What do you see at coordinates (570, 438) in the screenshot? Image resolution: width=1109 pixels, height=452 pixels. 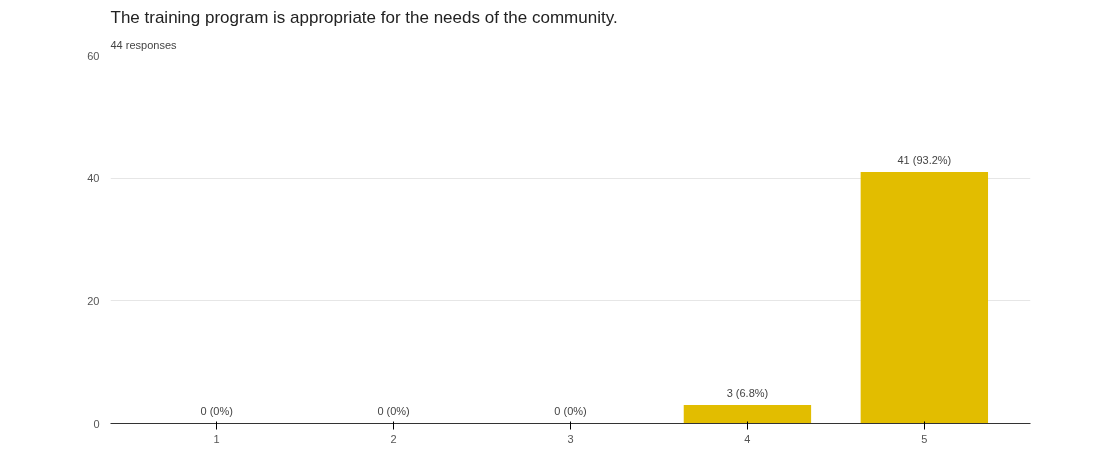 I see `x-tick-label: 3` at bounding box center [570, 438].